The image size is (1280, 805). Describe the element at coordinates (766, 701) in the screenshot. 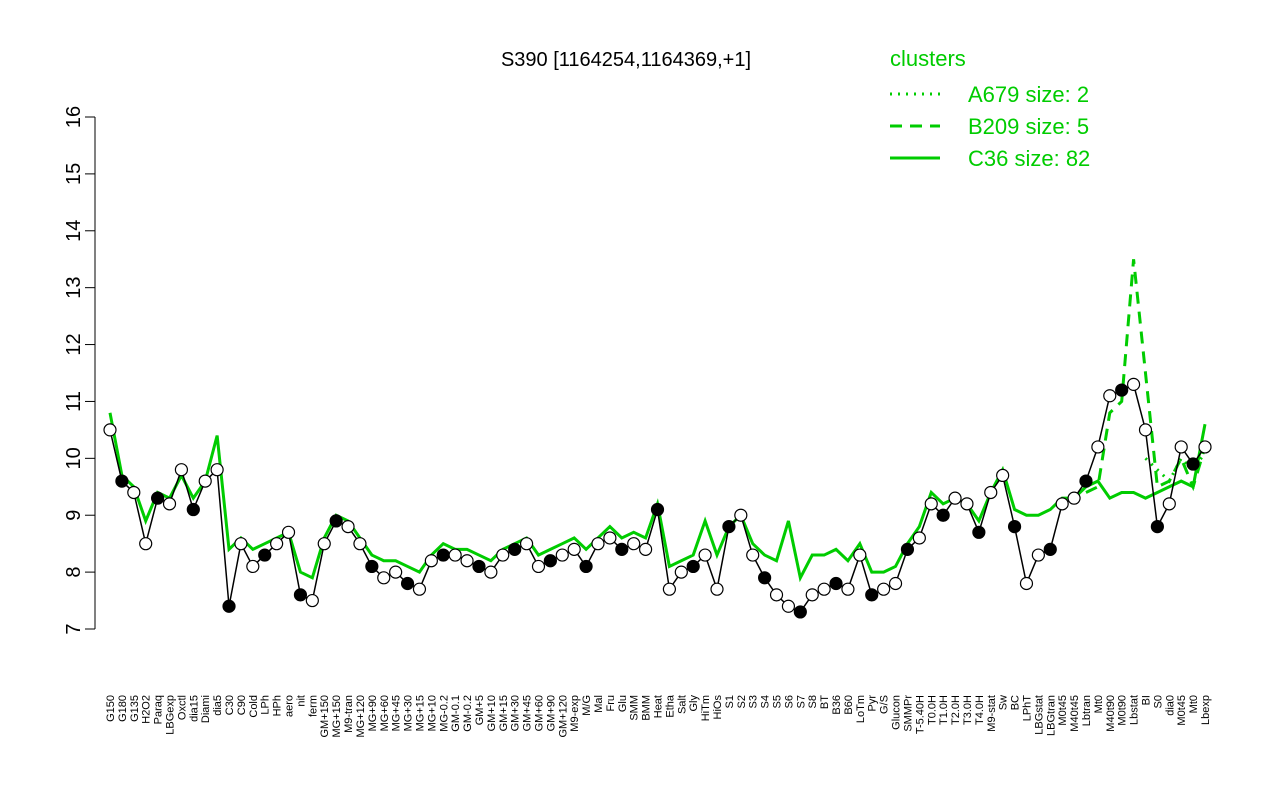

I see `x-tick-label: S4` at that location.